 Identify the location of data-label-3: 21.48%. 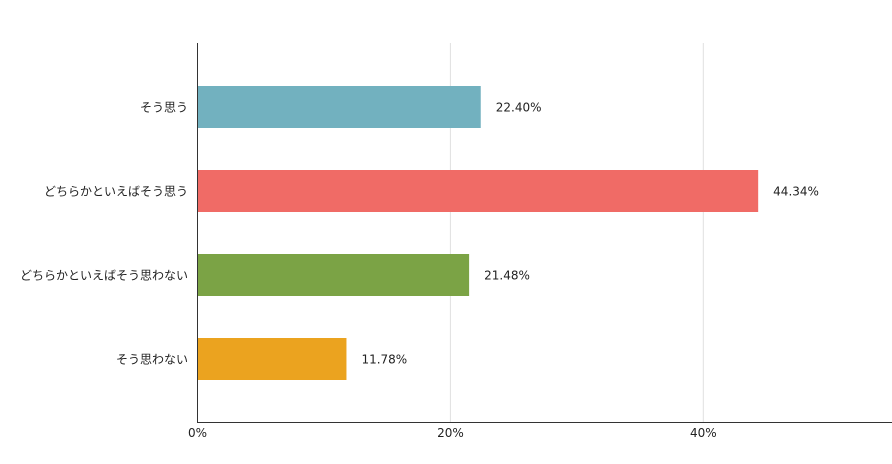
(507, 276).